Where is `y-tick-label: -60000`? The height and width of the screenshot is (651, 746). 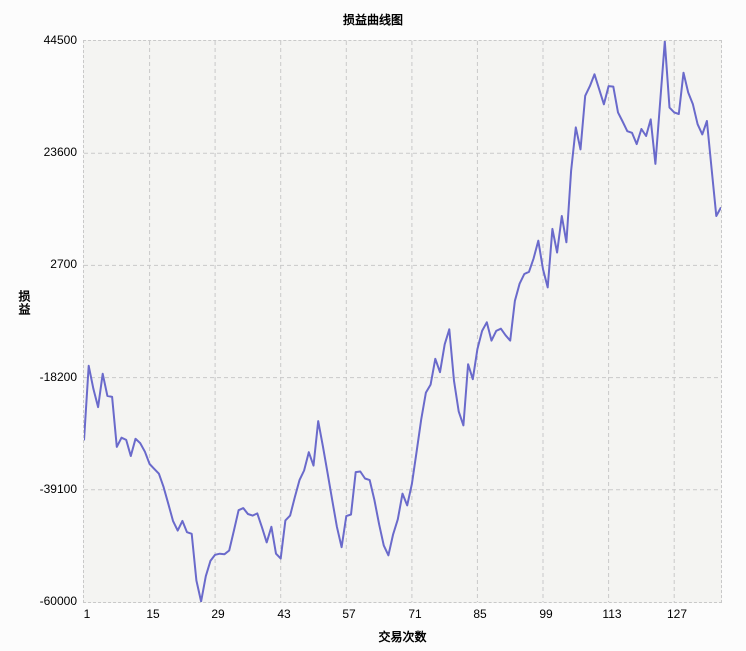
y-tick-label: -60000 is located at coordinates (58, 601).